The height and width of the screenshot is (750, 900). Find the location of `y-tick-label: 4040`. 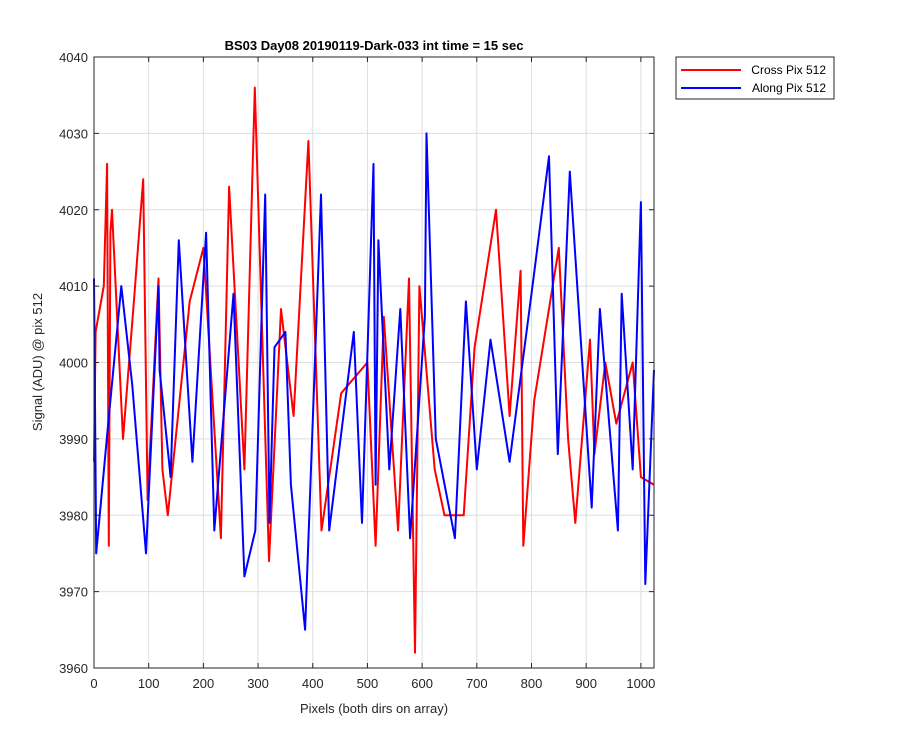

y-tick-label: 4040 is located at coordinates (73, 57).